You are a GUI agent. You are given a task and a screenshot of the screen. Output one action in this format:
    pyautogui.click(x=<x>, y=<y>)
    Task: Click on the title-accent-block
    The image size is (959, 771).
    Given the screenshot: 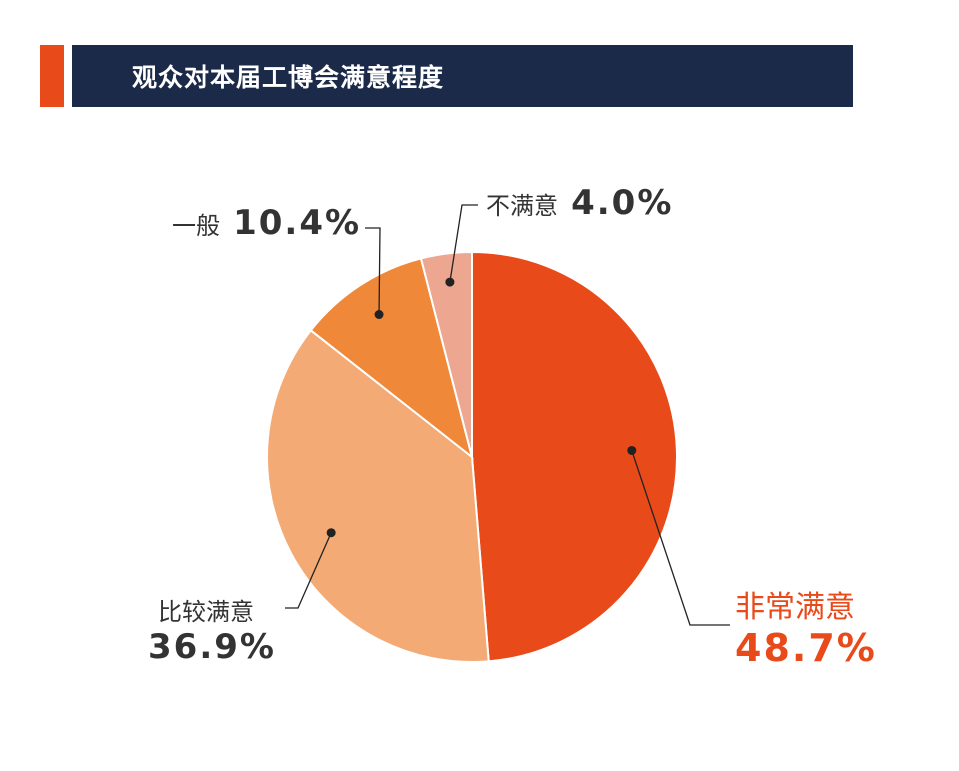 What is the action you would take?
    pyautogui.click(x=52, y=76)
    